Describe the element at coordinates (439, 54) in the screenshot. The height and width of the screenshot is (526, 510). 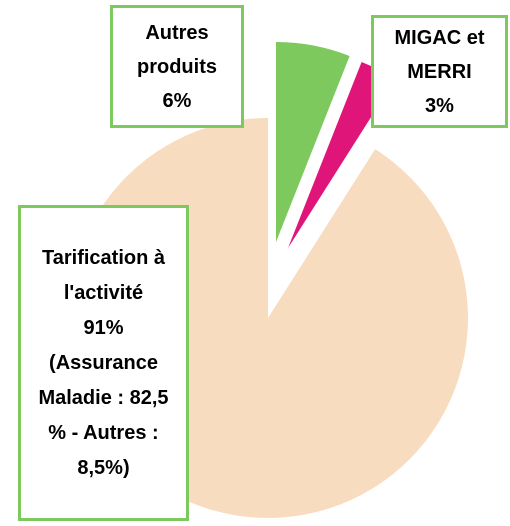
I see `category-label: MIGAC et MERRI` at that location.